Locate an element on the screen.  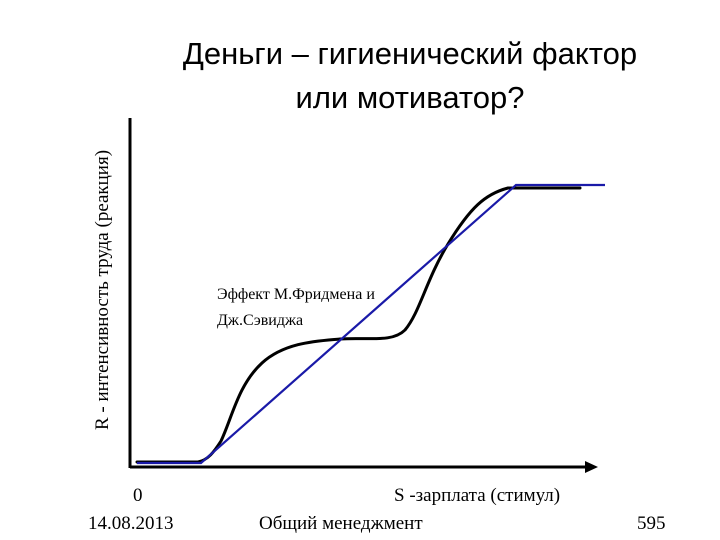
annotation-line1: Эффект М.Фридмена и is located at coordinates (296, 294).